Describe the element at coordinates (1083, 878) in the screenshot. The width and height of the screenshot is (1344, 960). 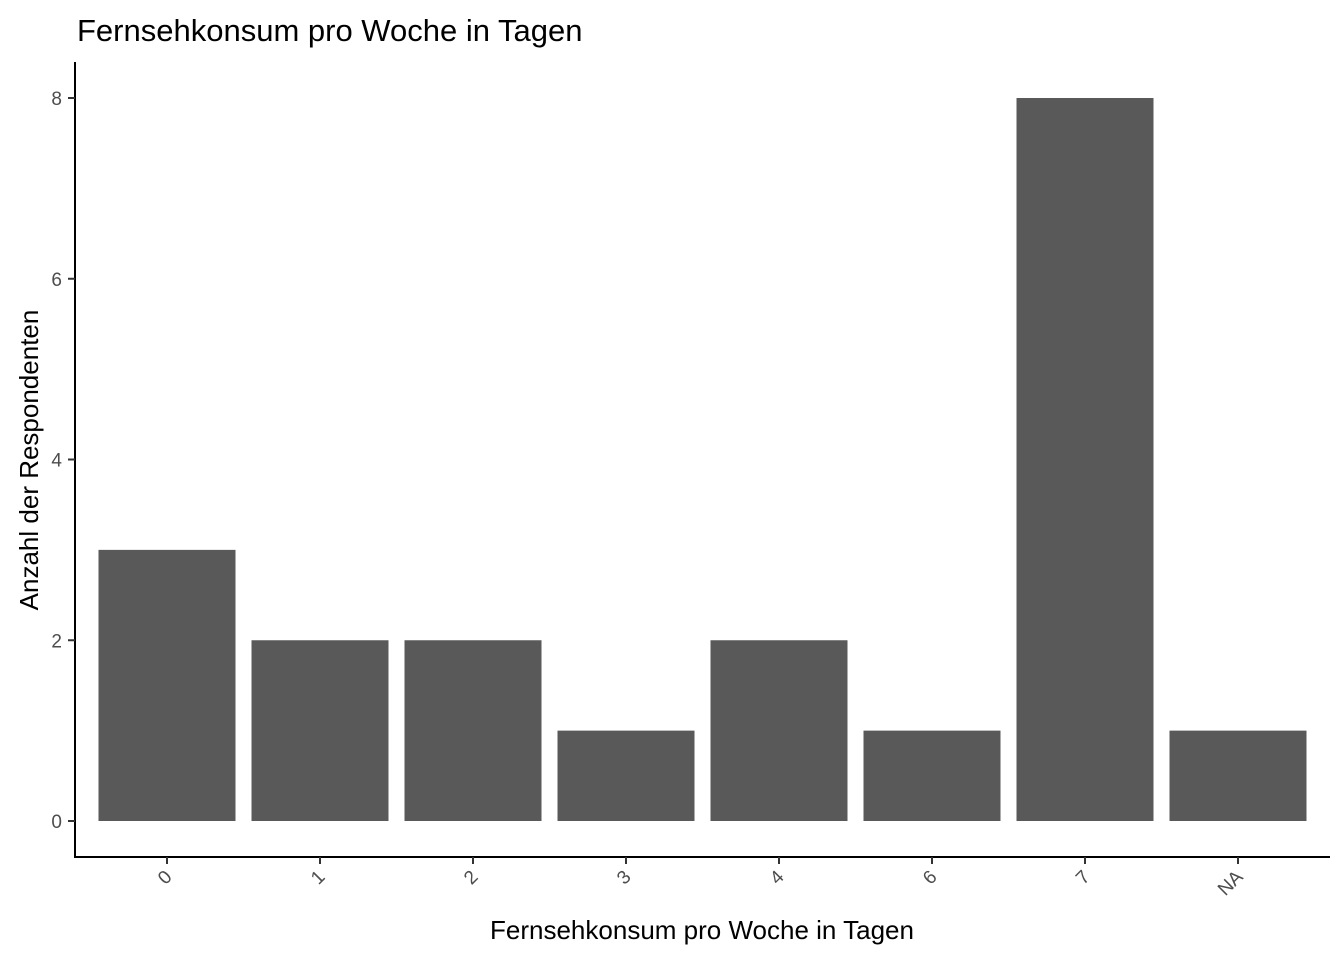
I see `x-tick-label: 7` at that location.